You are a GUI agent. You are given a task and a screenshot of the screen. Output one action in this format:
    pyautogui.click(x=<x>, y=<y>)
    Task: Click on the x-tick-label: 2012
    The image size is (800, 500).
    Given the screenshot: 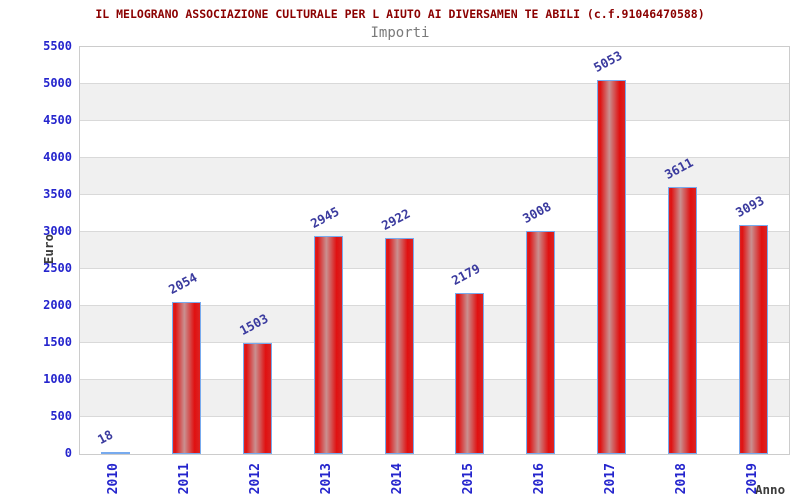 What is the action you would take?
    pyautogui.click(x=256, y=479)
    